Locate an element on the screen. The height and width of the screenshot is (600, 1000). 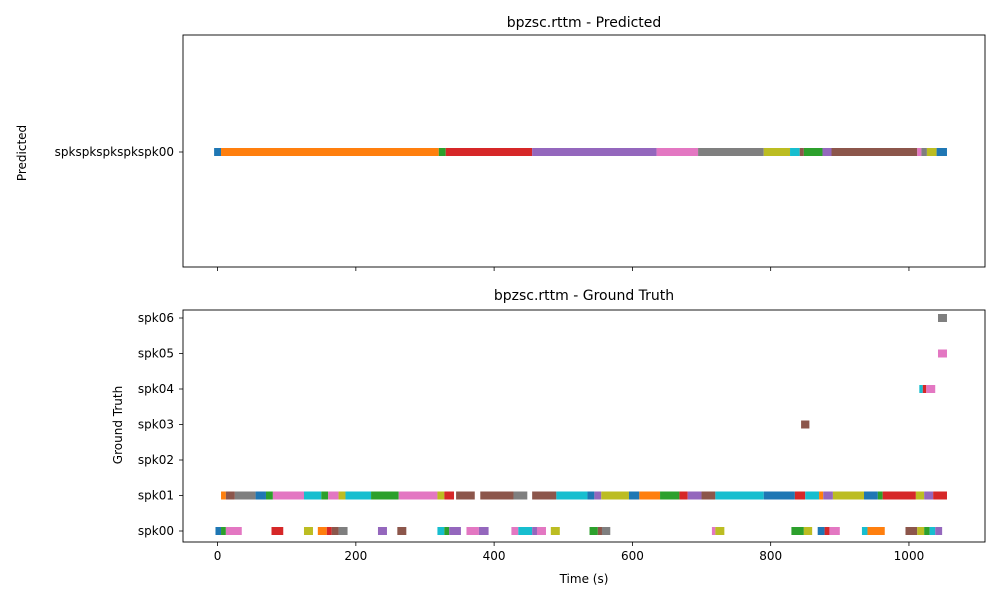
y-tick-label: spkspkspkspkspk00 is located at coordinates (114, 152).